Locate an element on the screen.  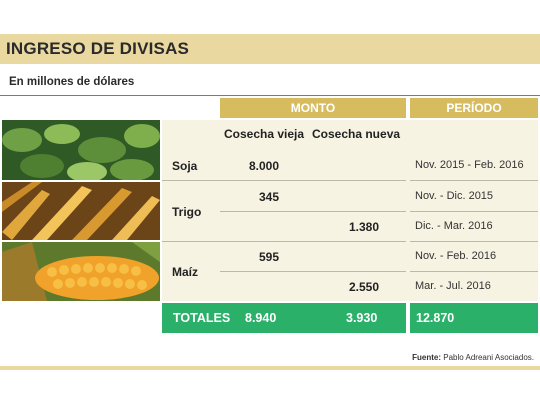
totals-bar-periodo is located at coordinates (474, 318).